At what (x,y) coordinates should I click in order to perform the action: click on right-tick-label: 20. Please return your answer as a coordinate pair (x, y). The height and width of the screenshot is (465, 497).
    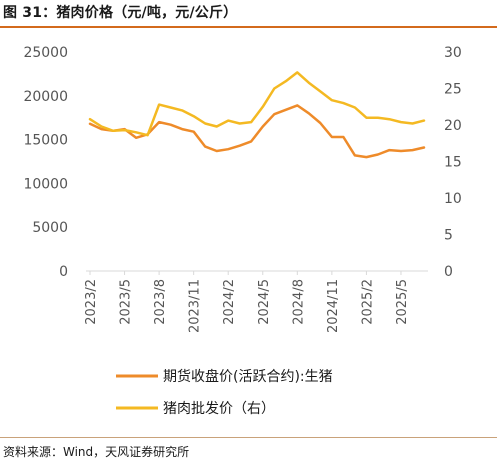
    Looking at the image, I should click on (453, 126).